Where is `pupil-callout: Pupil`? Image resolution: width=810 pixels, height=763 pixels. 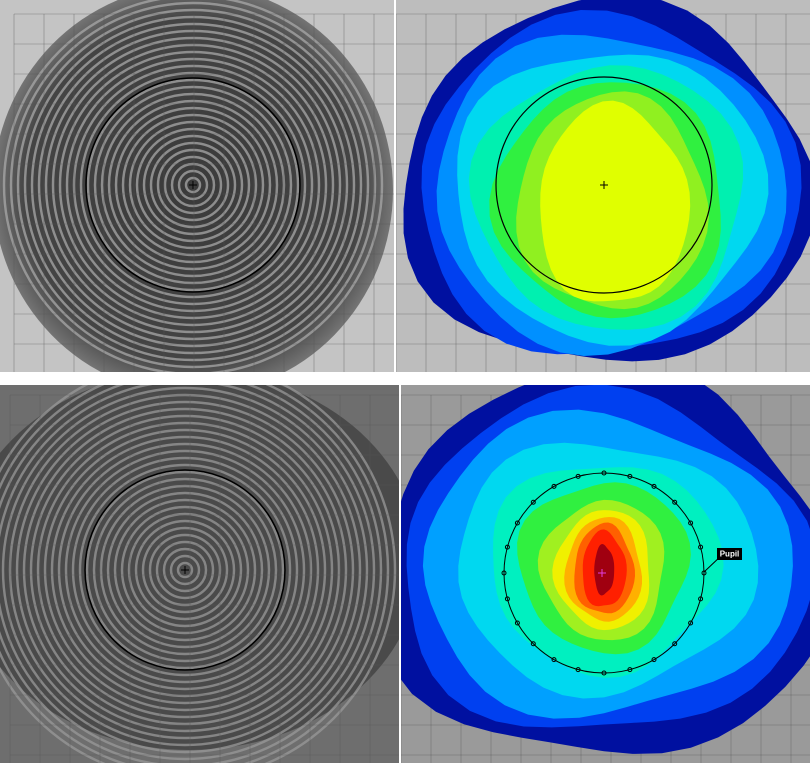 pupil-callout: Pupil is located at coordinates (722, 560).